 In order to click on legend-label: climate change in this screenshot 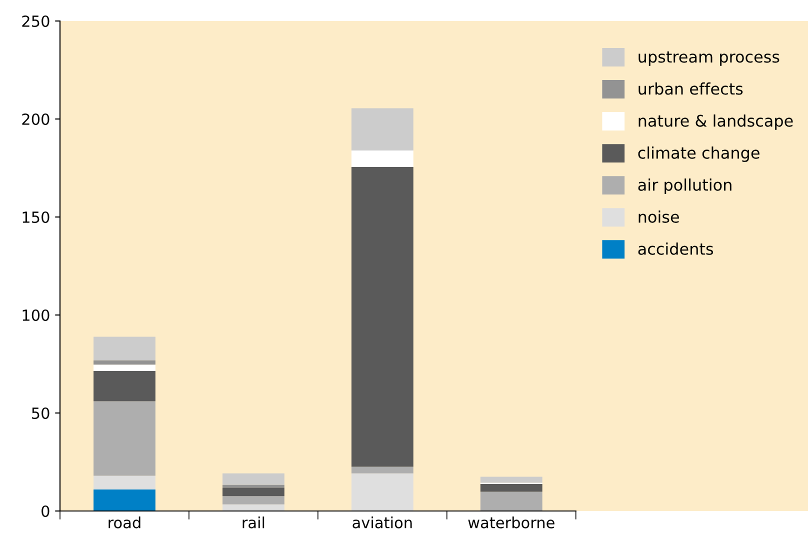, I will do `click(699, 154)`.